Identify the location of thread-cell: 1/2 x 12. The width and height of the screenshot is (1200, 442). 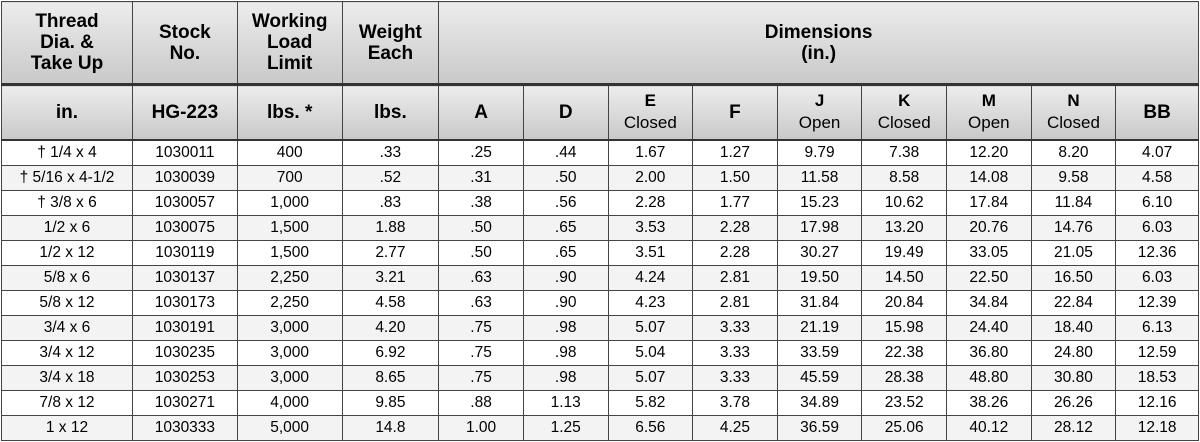
(67, 252).